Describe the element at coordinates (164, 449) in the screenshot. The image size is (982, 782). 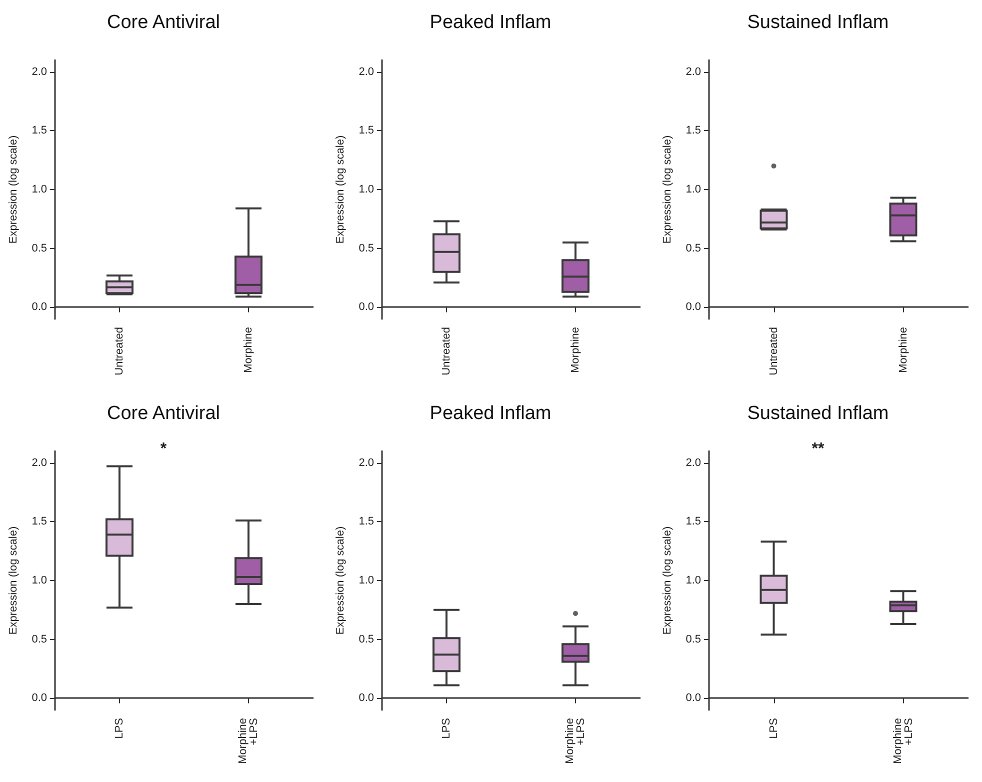
I see `annotation: *` at that location.